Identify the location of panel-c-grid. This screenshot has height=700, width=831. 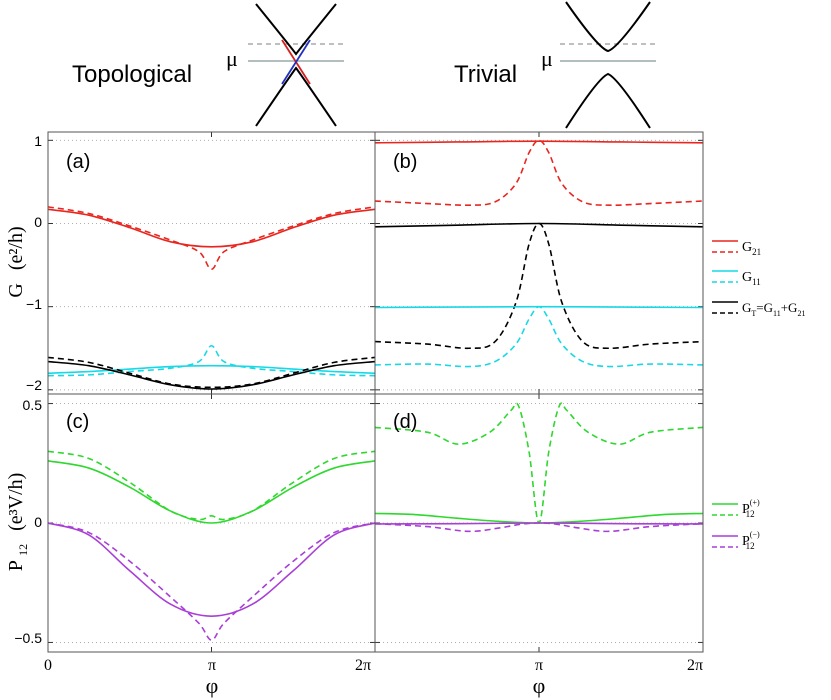
(211, 523).